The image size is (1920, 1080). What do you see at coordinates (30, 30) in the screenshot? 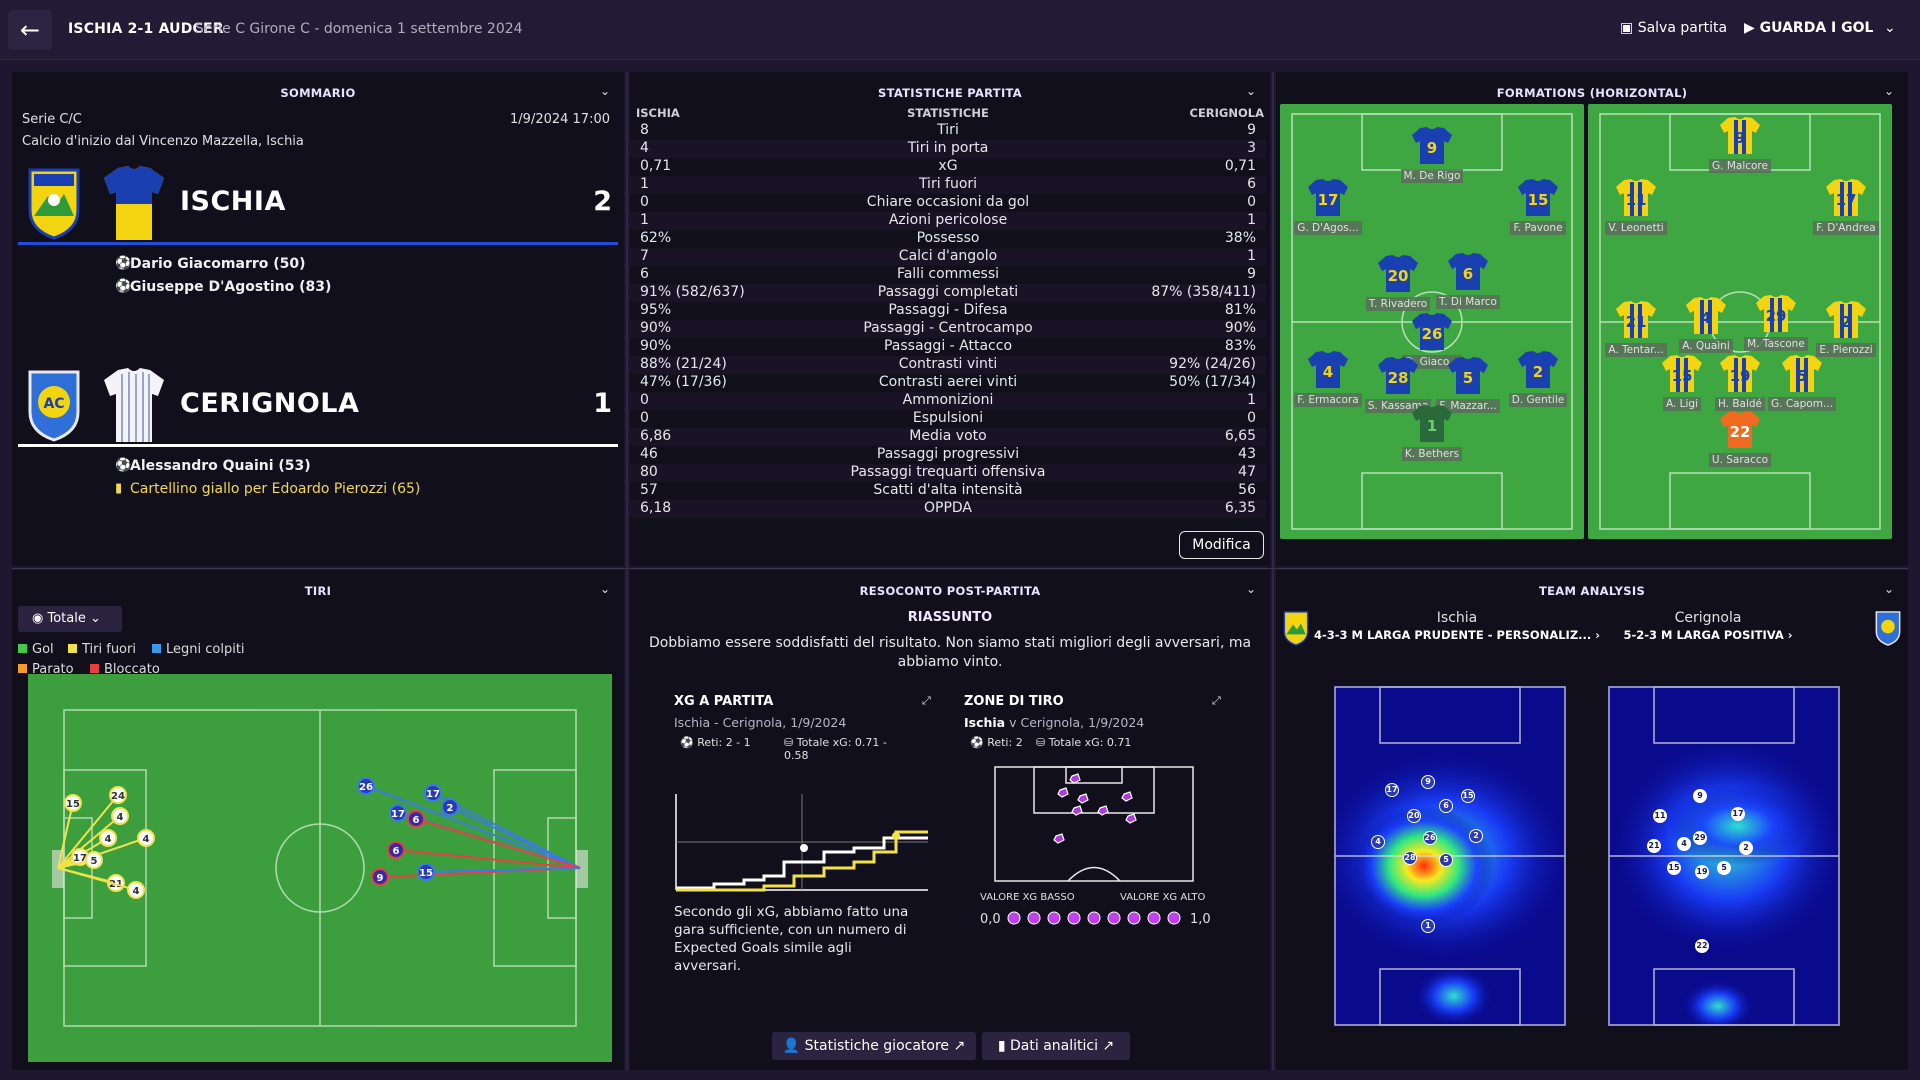
I see `back-button: ←` at bounding box center [30, 30].